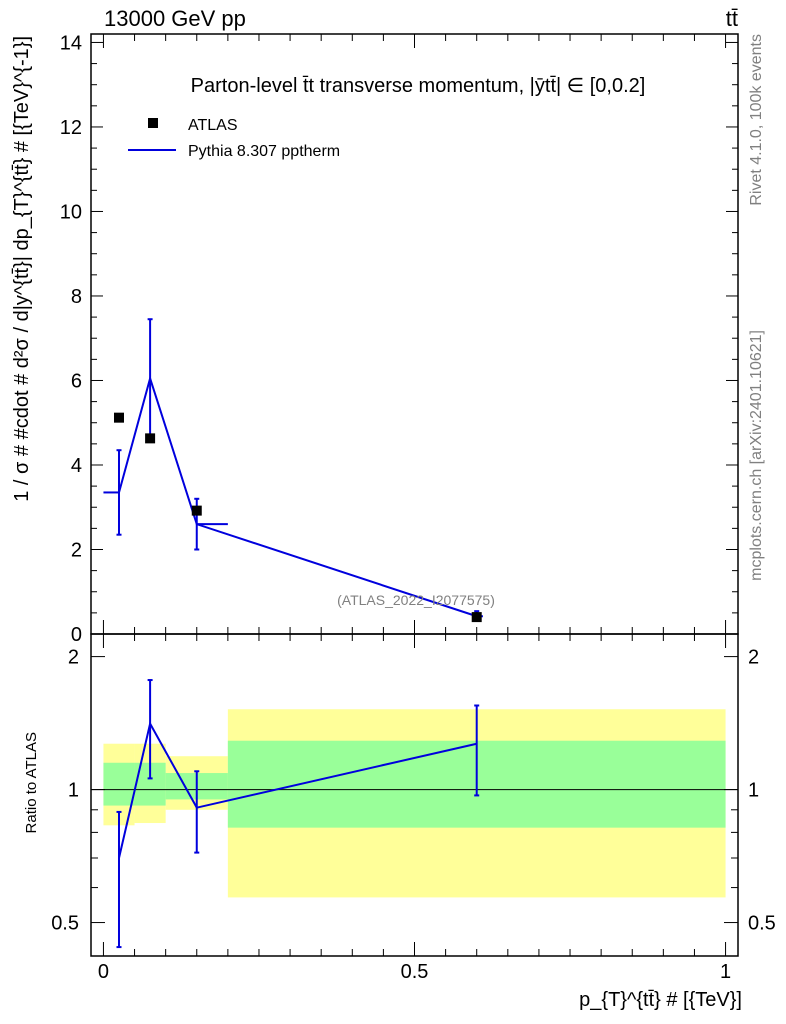  I want to click on analysis-watermark: (ATLAS_2022_I2077575), so click(416, 600).